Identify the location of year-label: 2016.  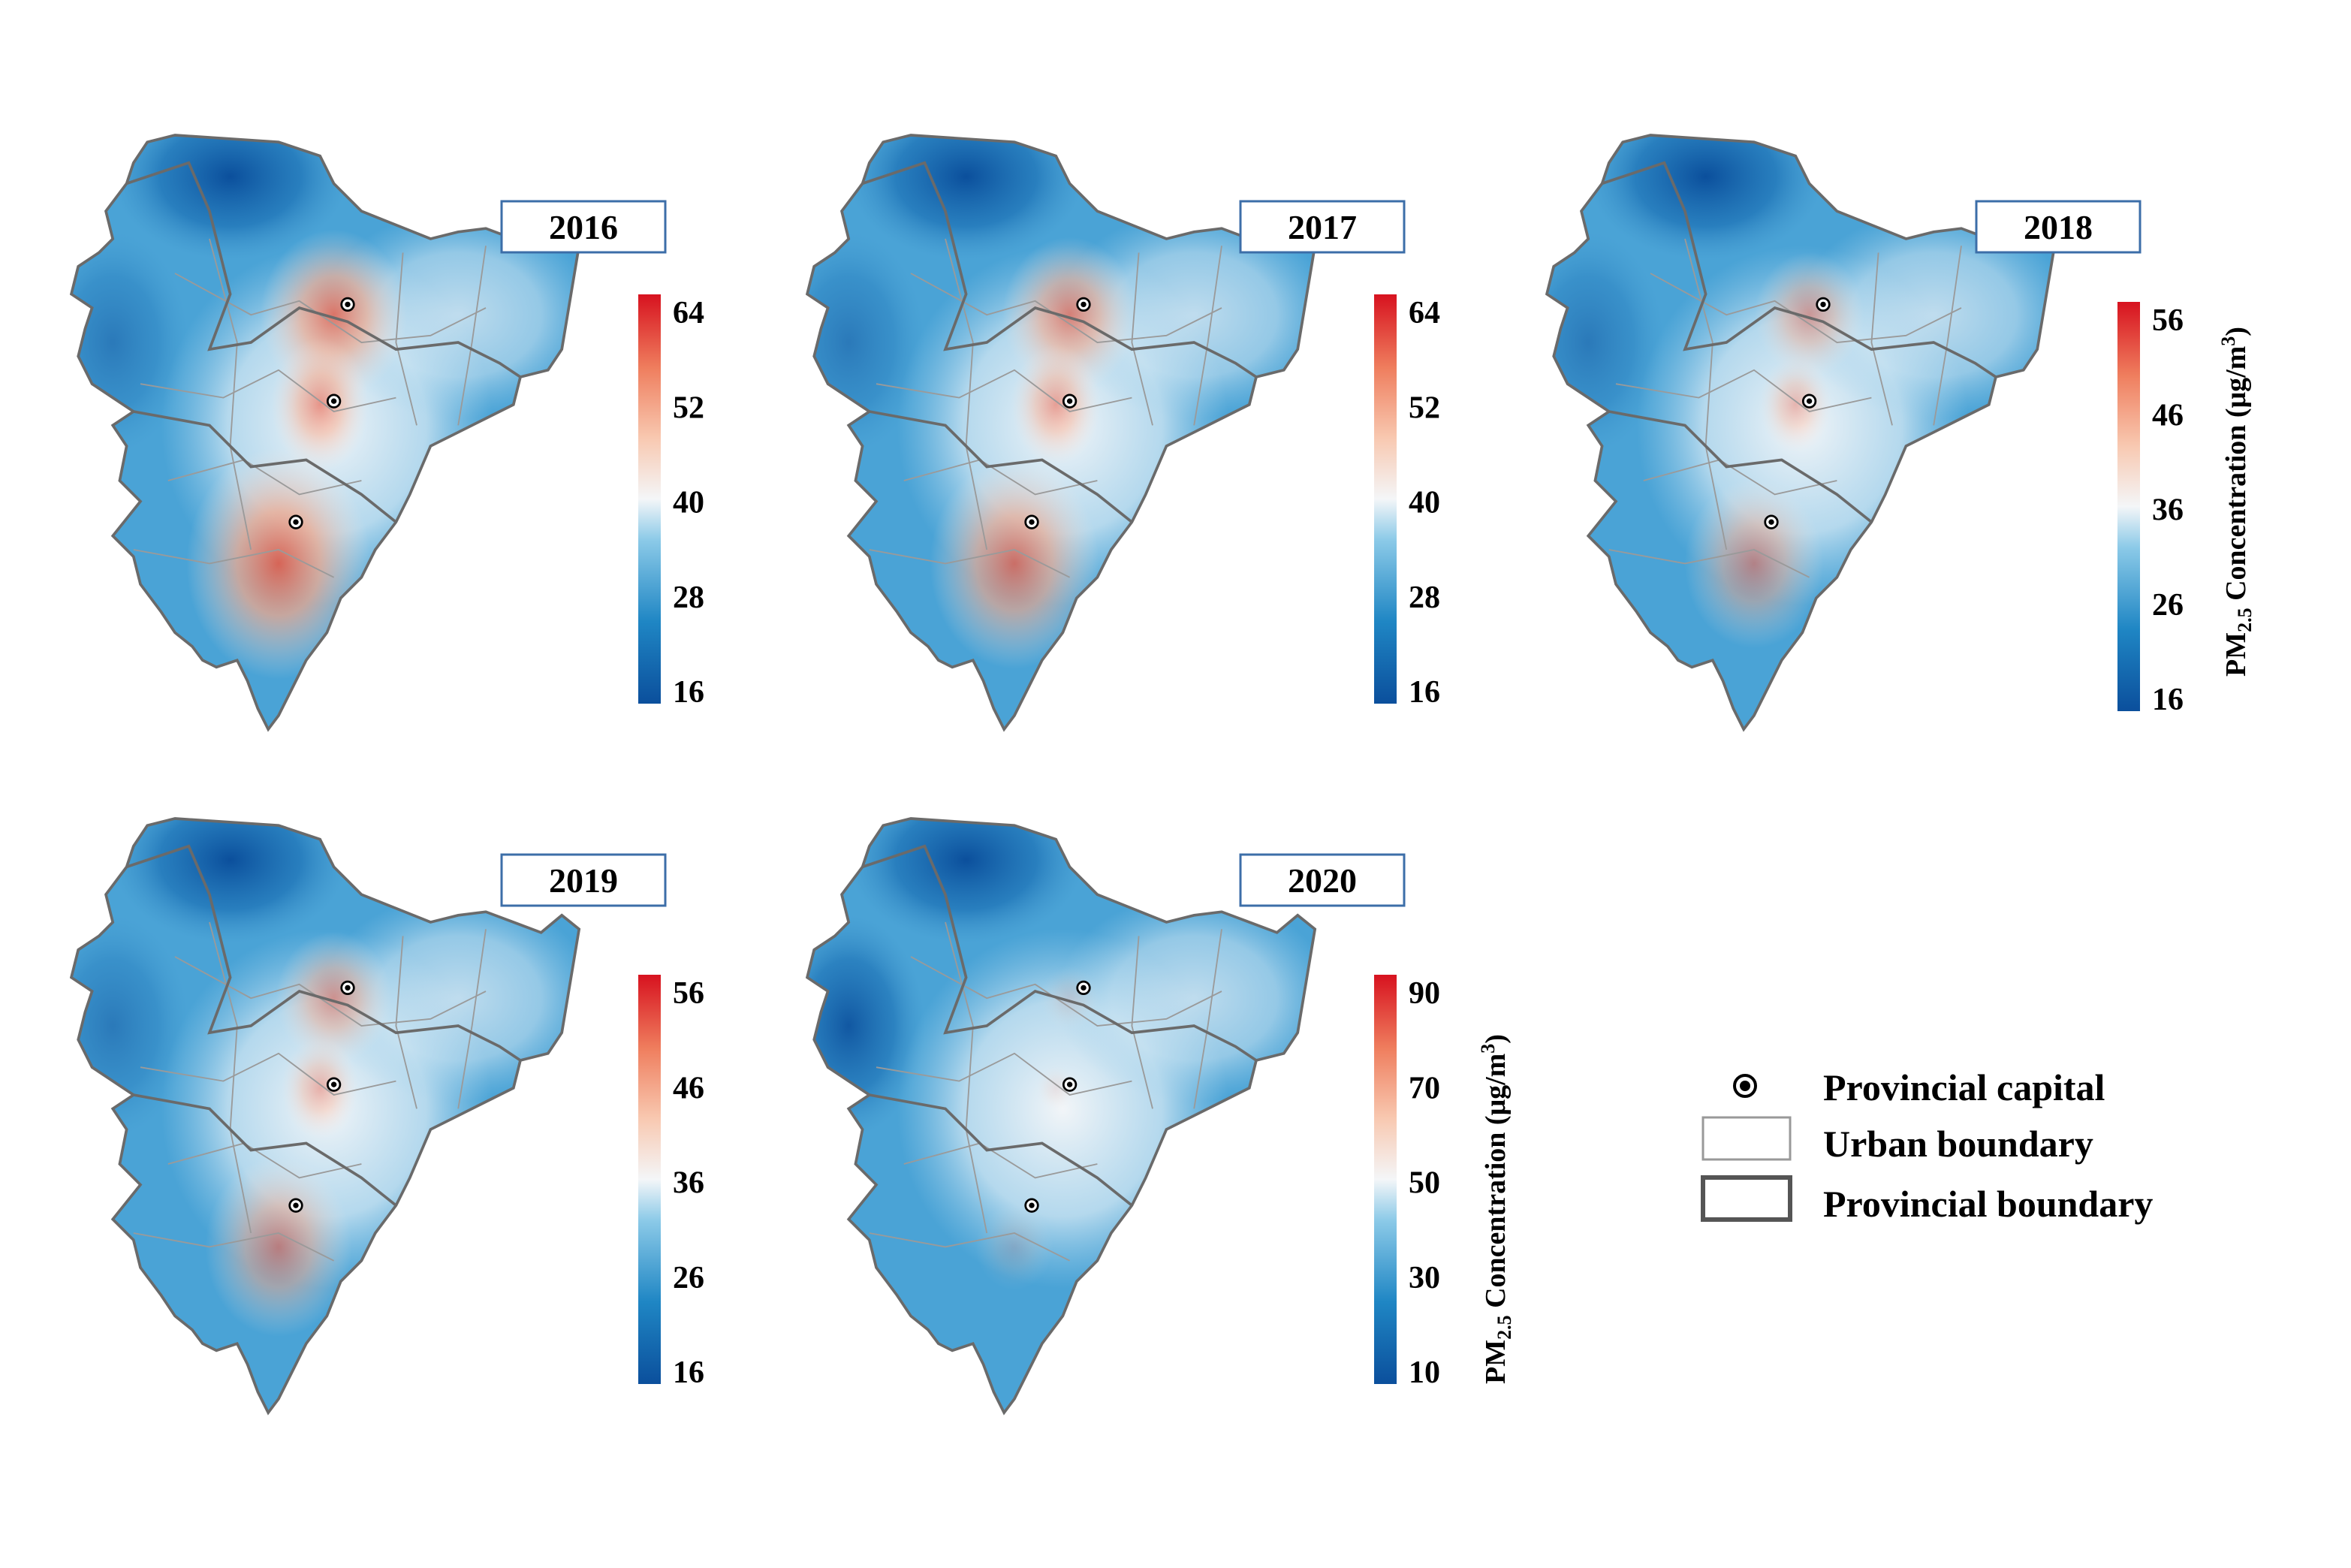
(583, 227).